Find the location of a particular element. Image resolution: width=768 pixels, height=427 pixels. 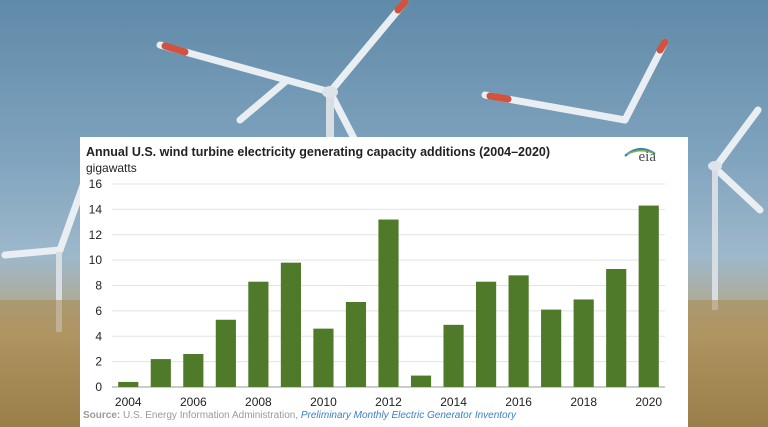

bar-2006 is located at coordinates (193, 370).